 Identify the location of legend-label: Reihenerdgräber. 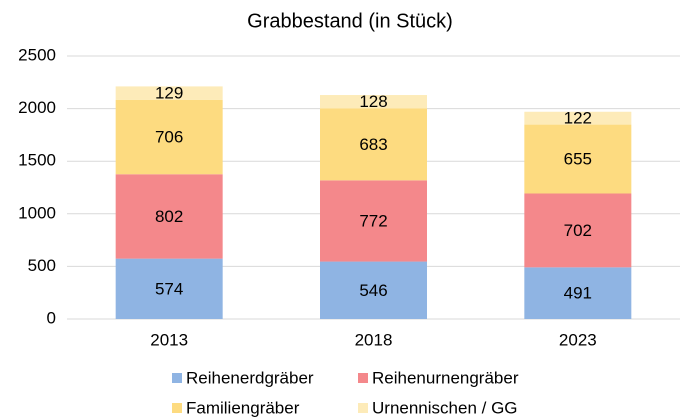
(250, 377).